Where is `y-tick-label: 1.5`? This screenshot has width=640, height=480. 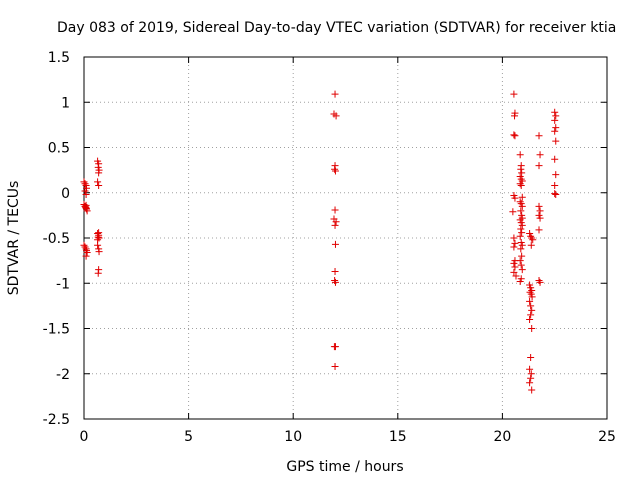
y-tick-label: 1.5 is located at coordinates (59, 58).